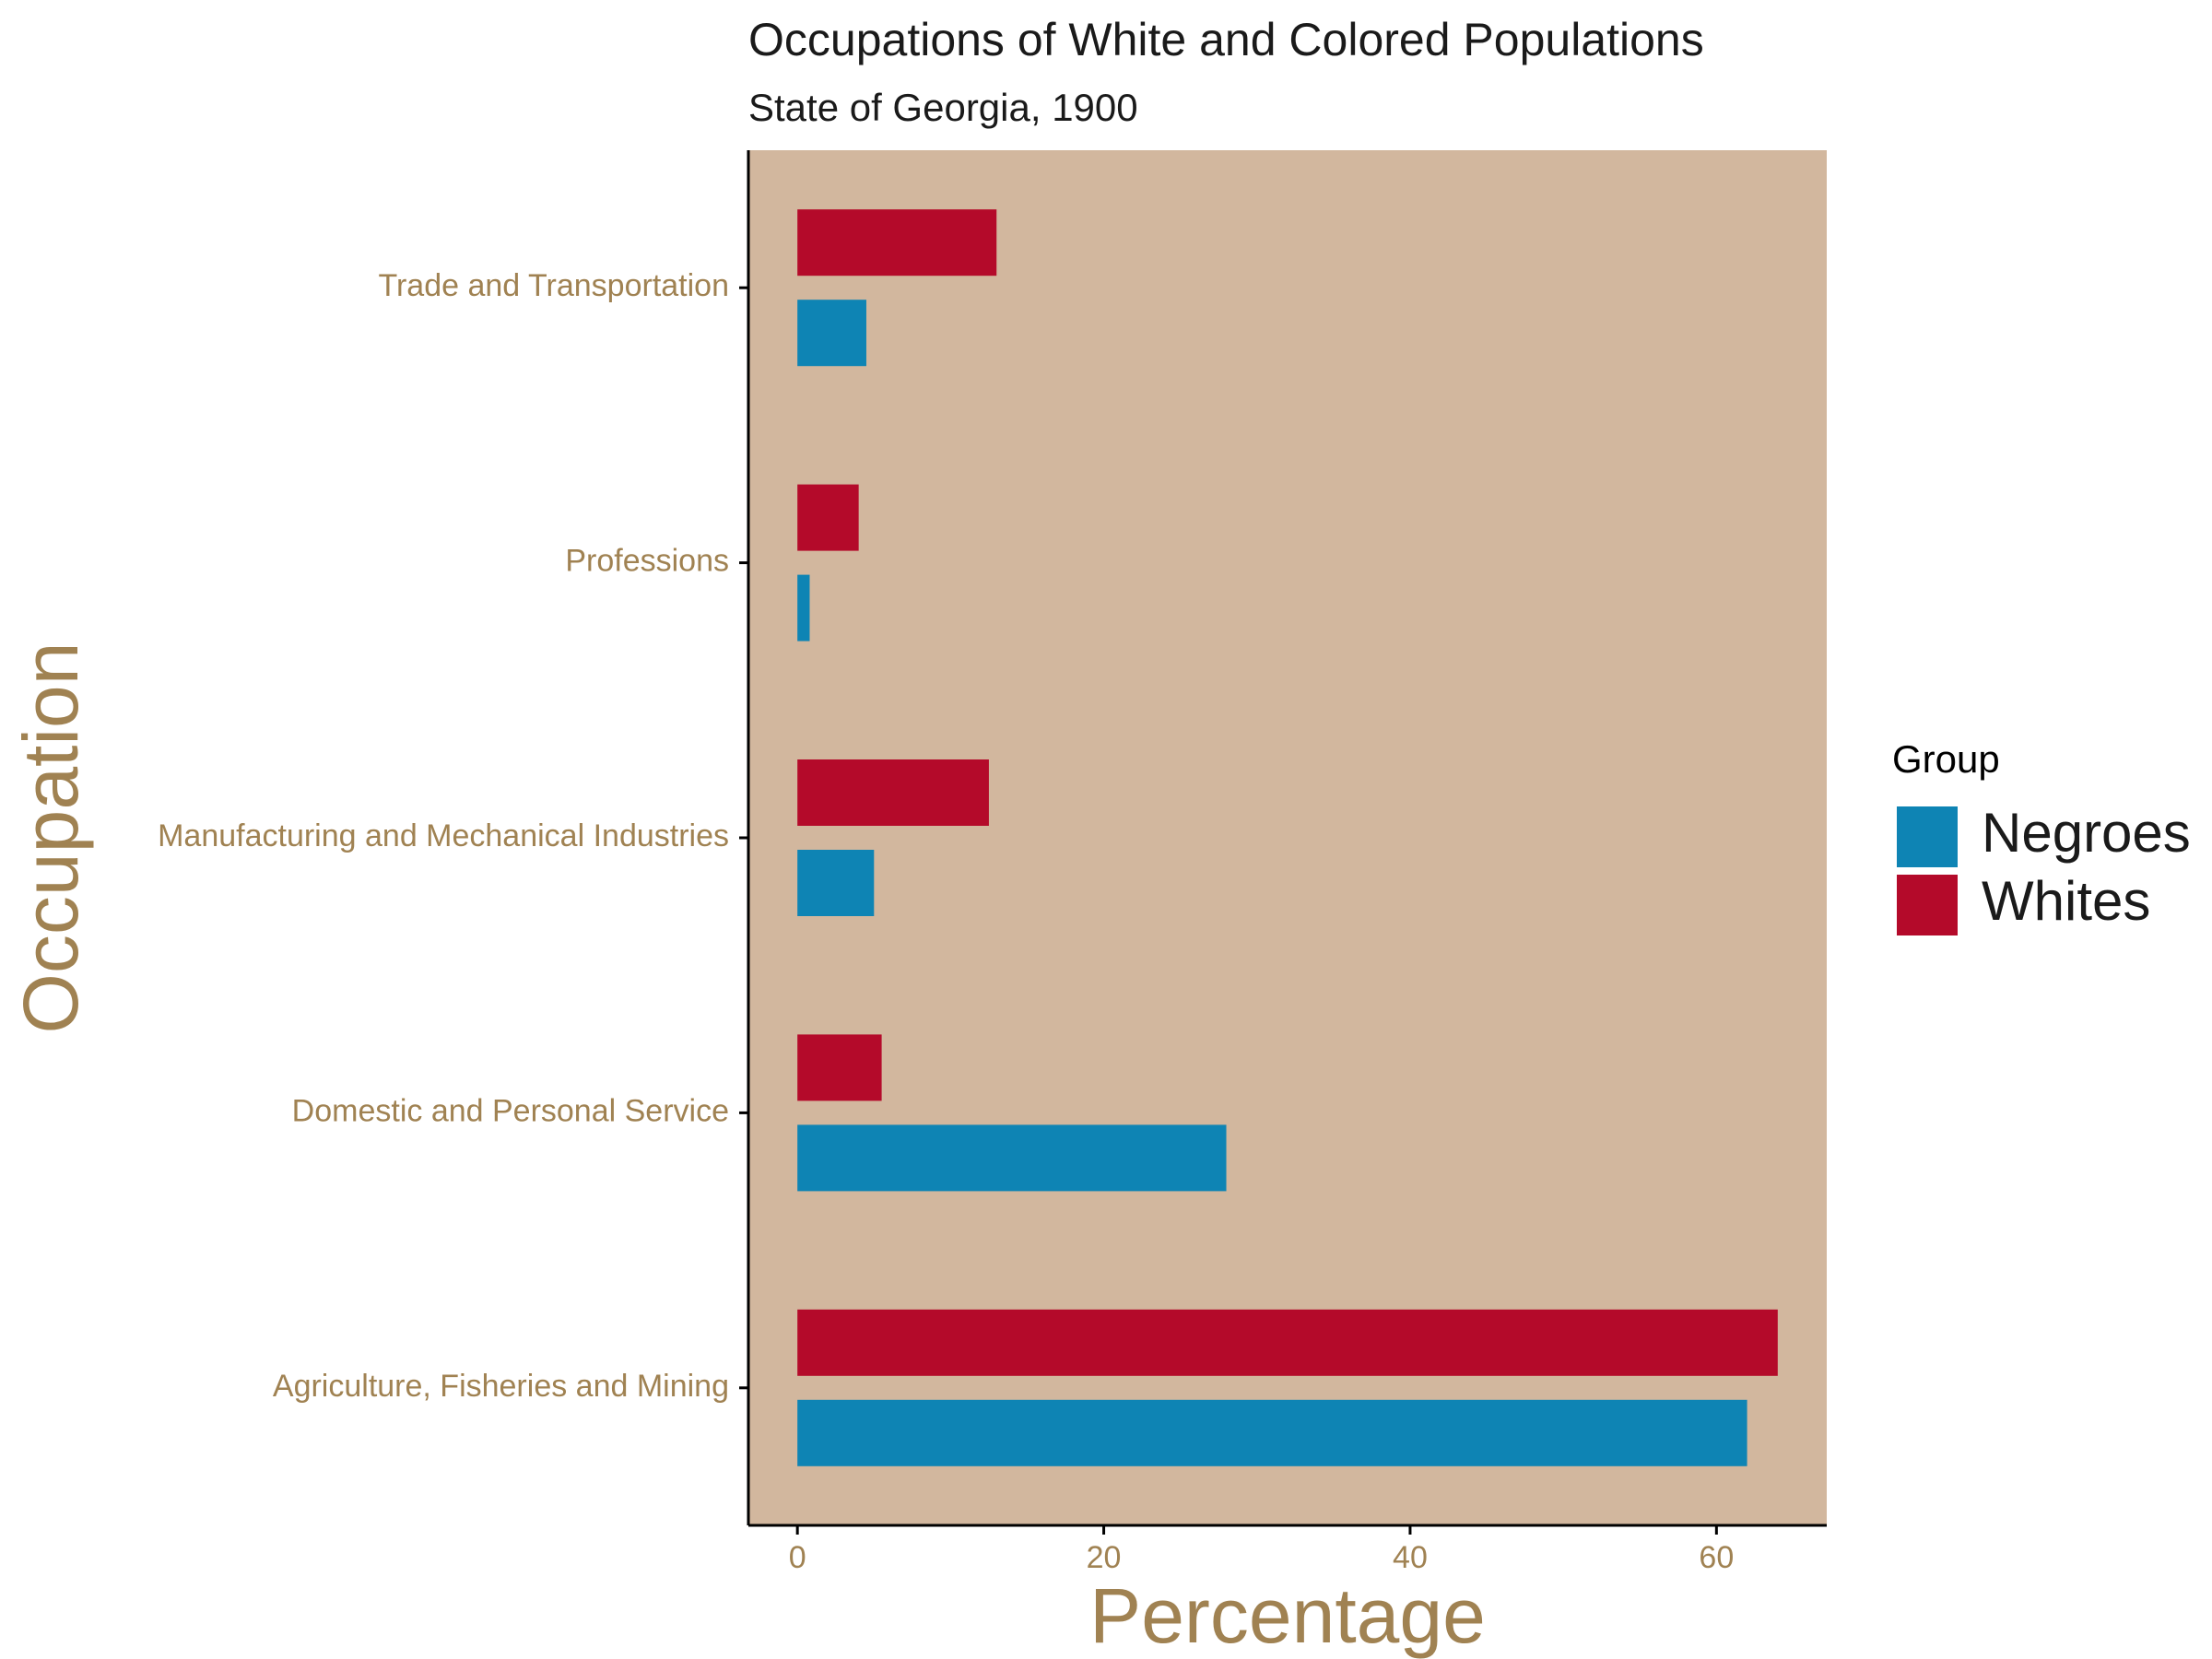 The width and height of the screenshot is (2212, 1659). What do you see at coordinates (443, 835) in the screenshot?
I see `y-tick-label-2: Manufacturing and Mechanical Industries` at bounding box center [443, 835].